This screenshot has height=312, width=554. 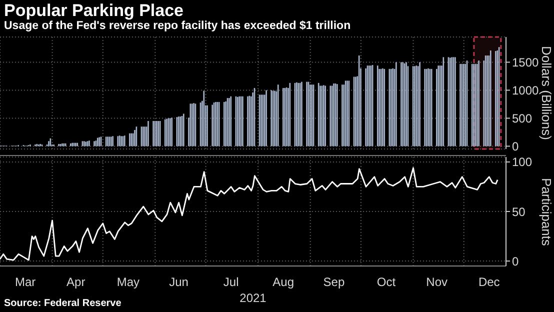 I want to click on y-tick-label: 50, so click(x=519, y=211).